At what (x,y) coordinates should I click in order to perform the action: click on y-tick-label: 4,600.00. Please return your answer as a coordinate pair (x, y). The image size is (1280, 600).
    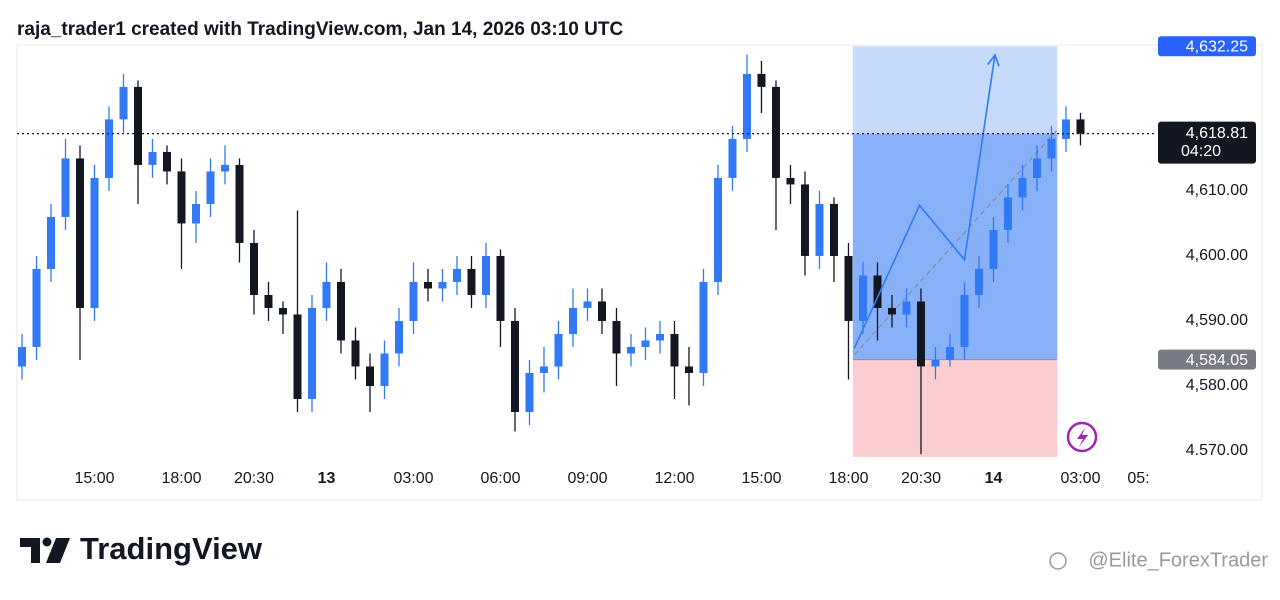
    Looking at the image, I should click on (1217, 255).